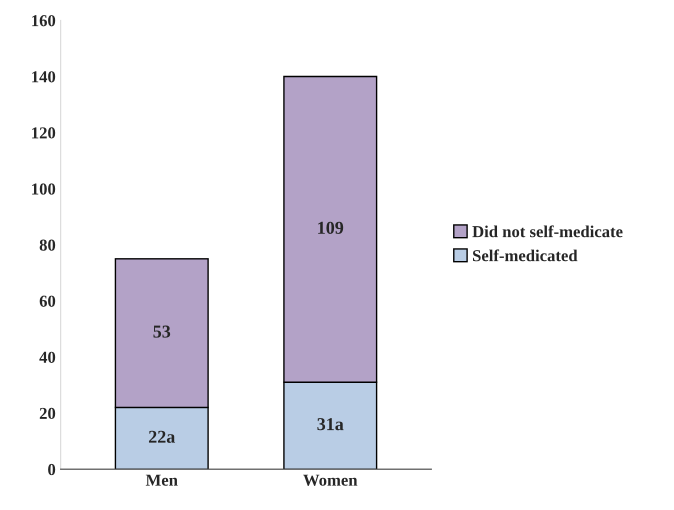  I want to click on y-tick-label: 100, so click(44, 189).